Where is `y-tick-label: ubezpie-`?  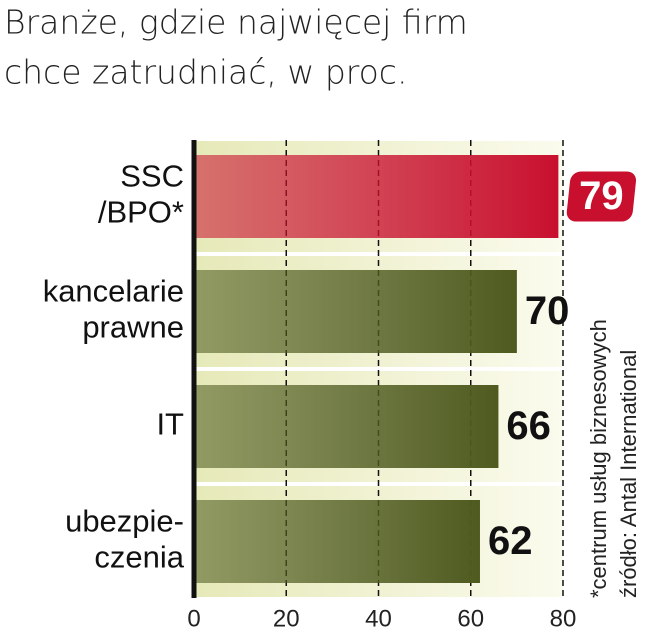
y-tick-label: ubezpie- is located at coordinates (124, 521).